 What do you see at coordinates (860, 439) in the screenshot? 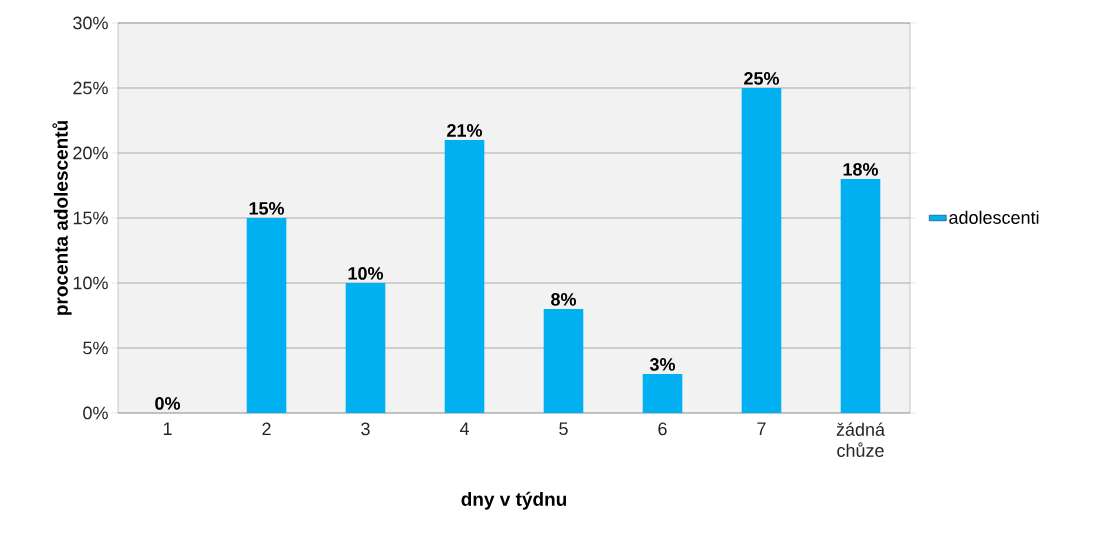
I see `x-tick-label: žádná chůze` at bounding box center [860, 439].